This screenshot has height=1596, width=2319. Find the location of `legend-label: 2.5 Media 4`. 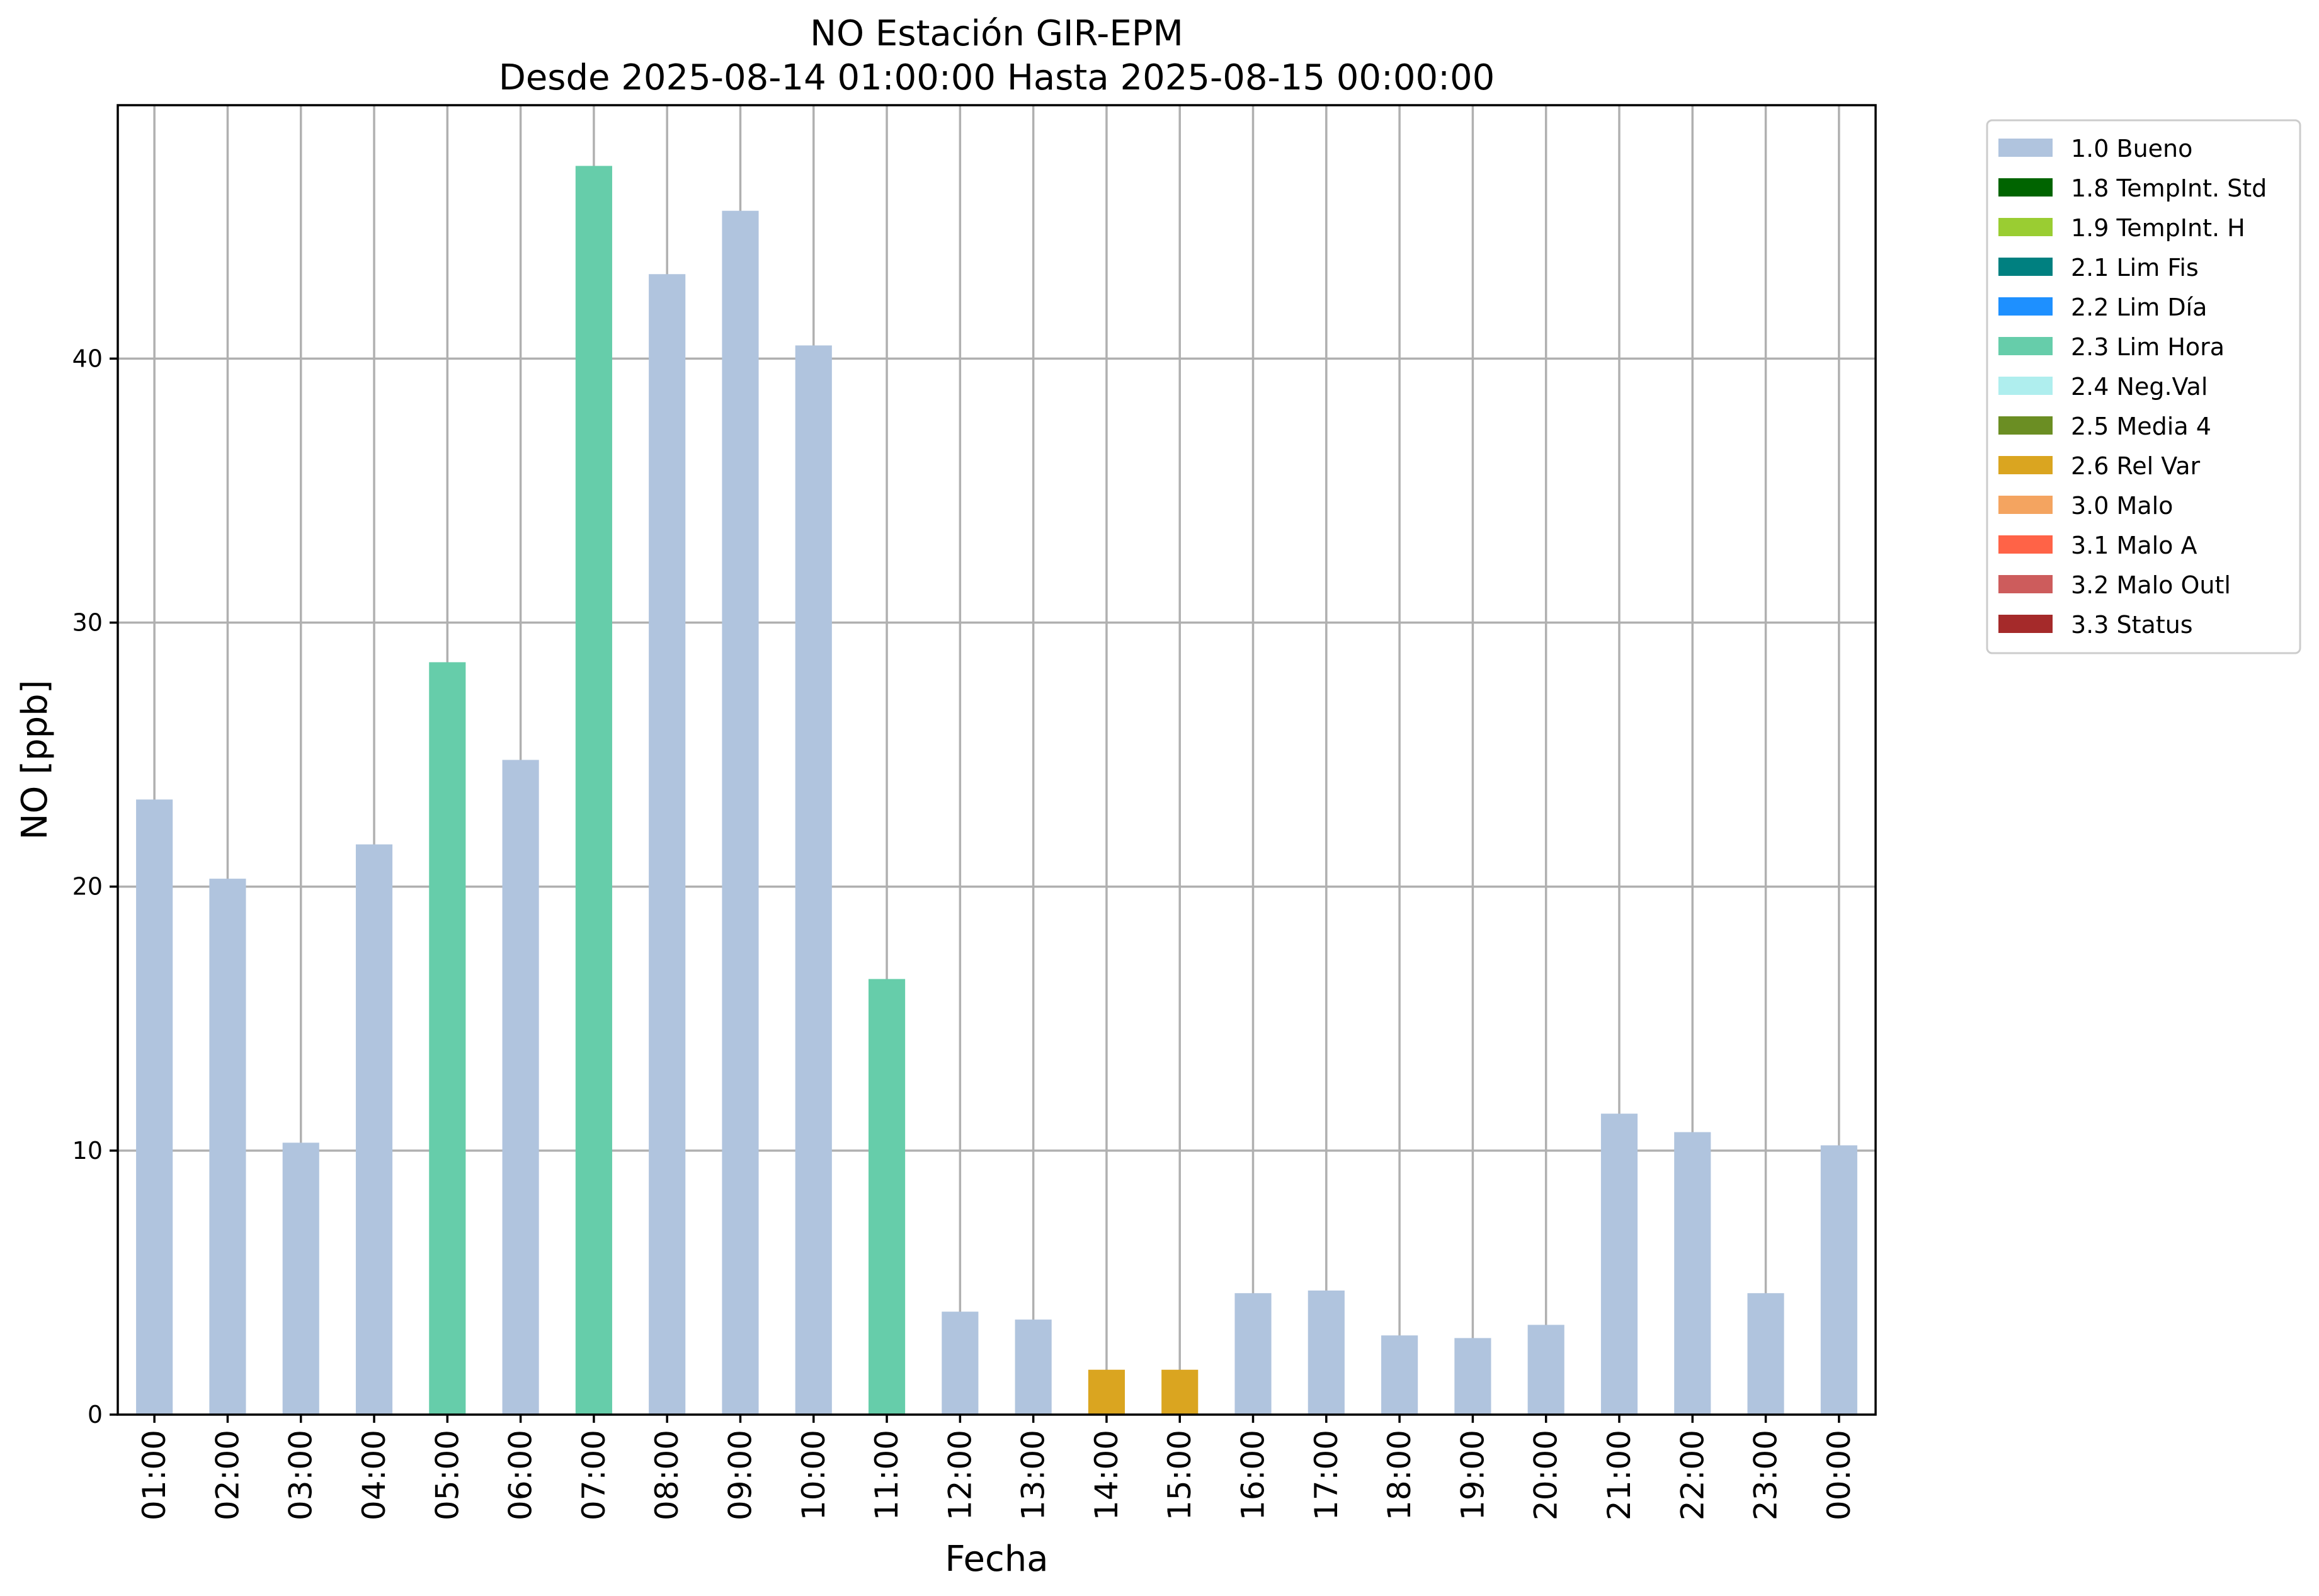

legend-label: 2.5 Media 4 is located at coordinates (2141, 426).